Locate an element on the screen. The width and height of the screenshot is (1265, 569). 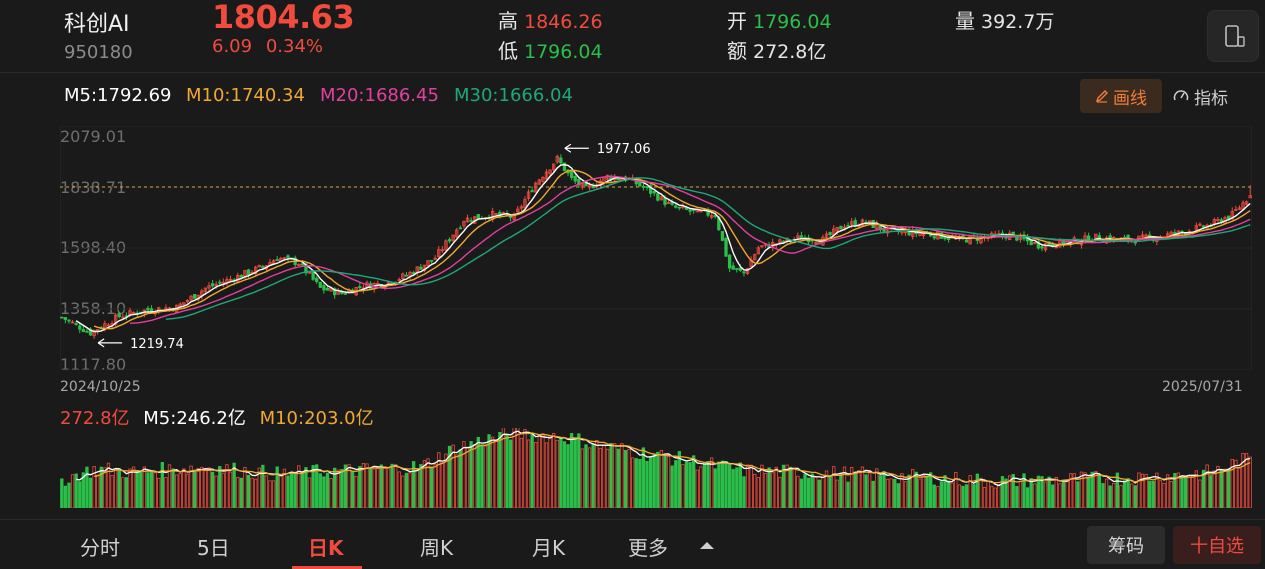
max-price-marker: 1977.06 is located at coordinates (624, 149).